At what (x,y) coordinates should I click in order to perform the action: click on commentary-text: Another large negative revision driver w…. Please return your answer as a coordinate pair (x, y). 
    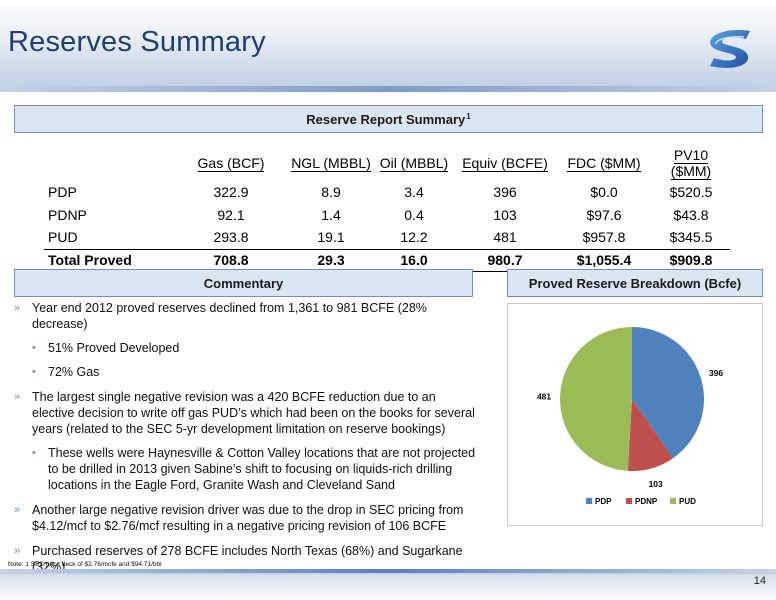
    Looking at the image, I should click on (248, 518).